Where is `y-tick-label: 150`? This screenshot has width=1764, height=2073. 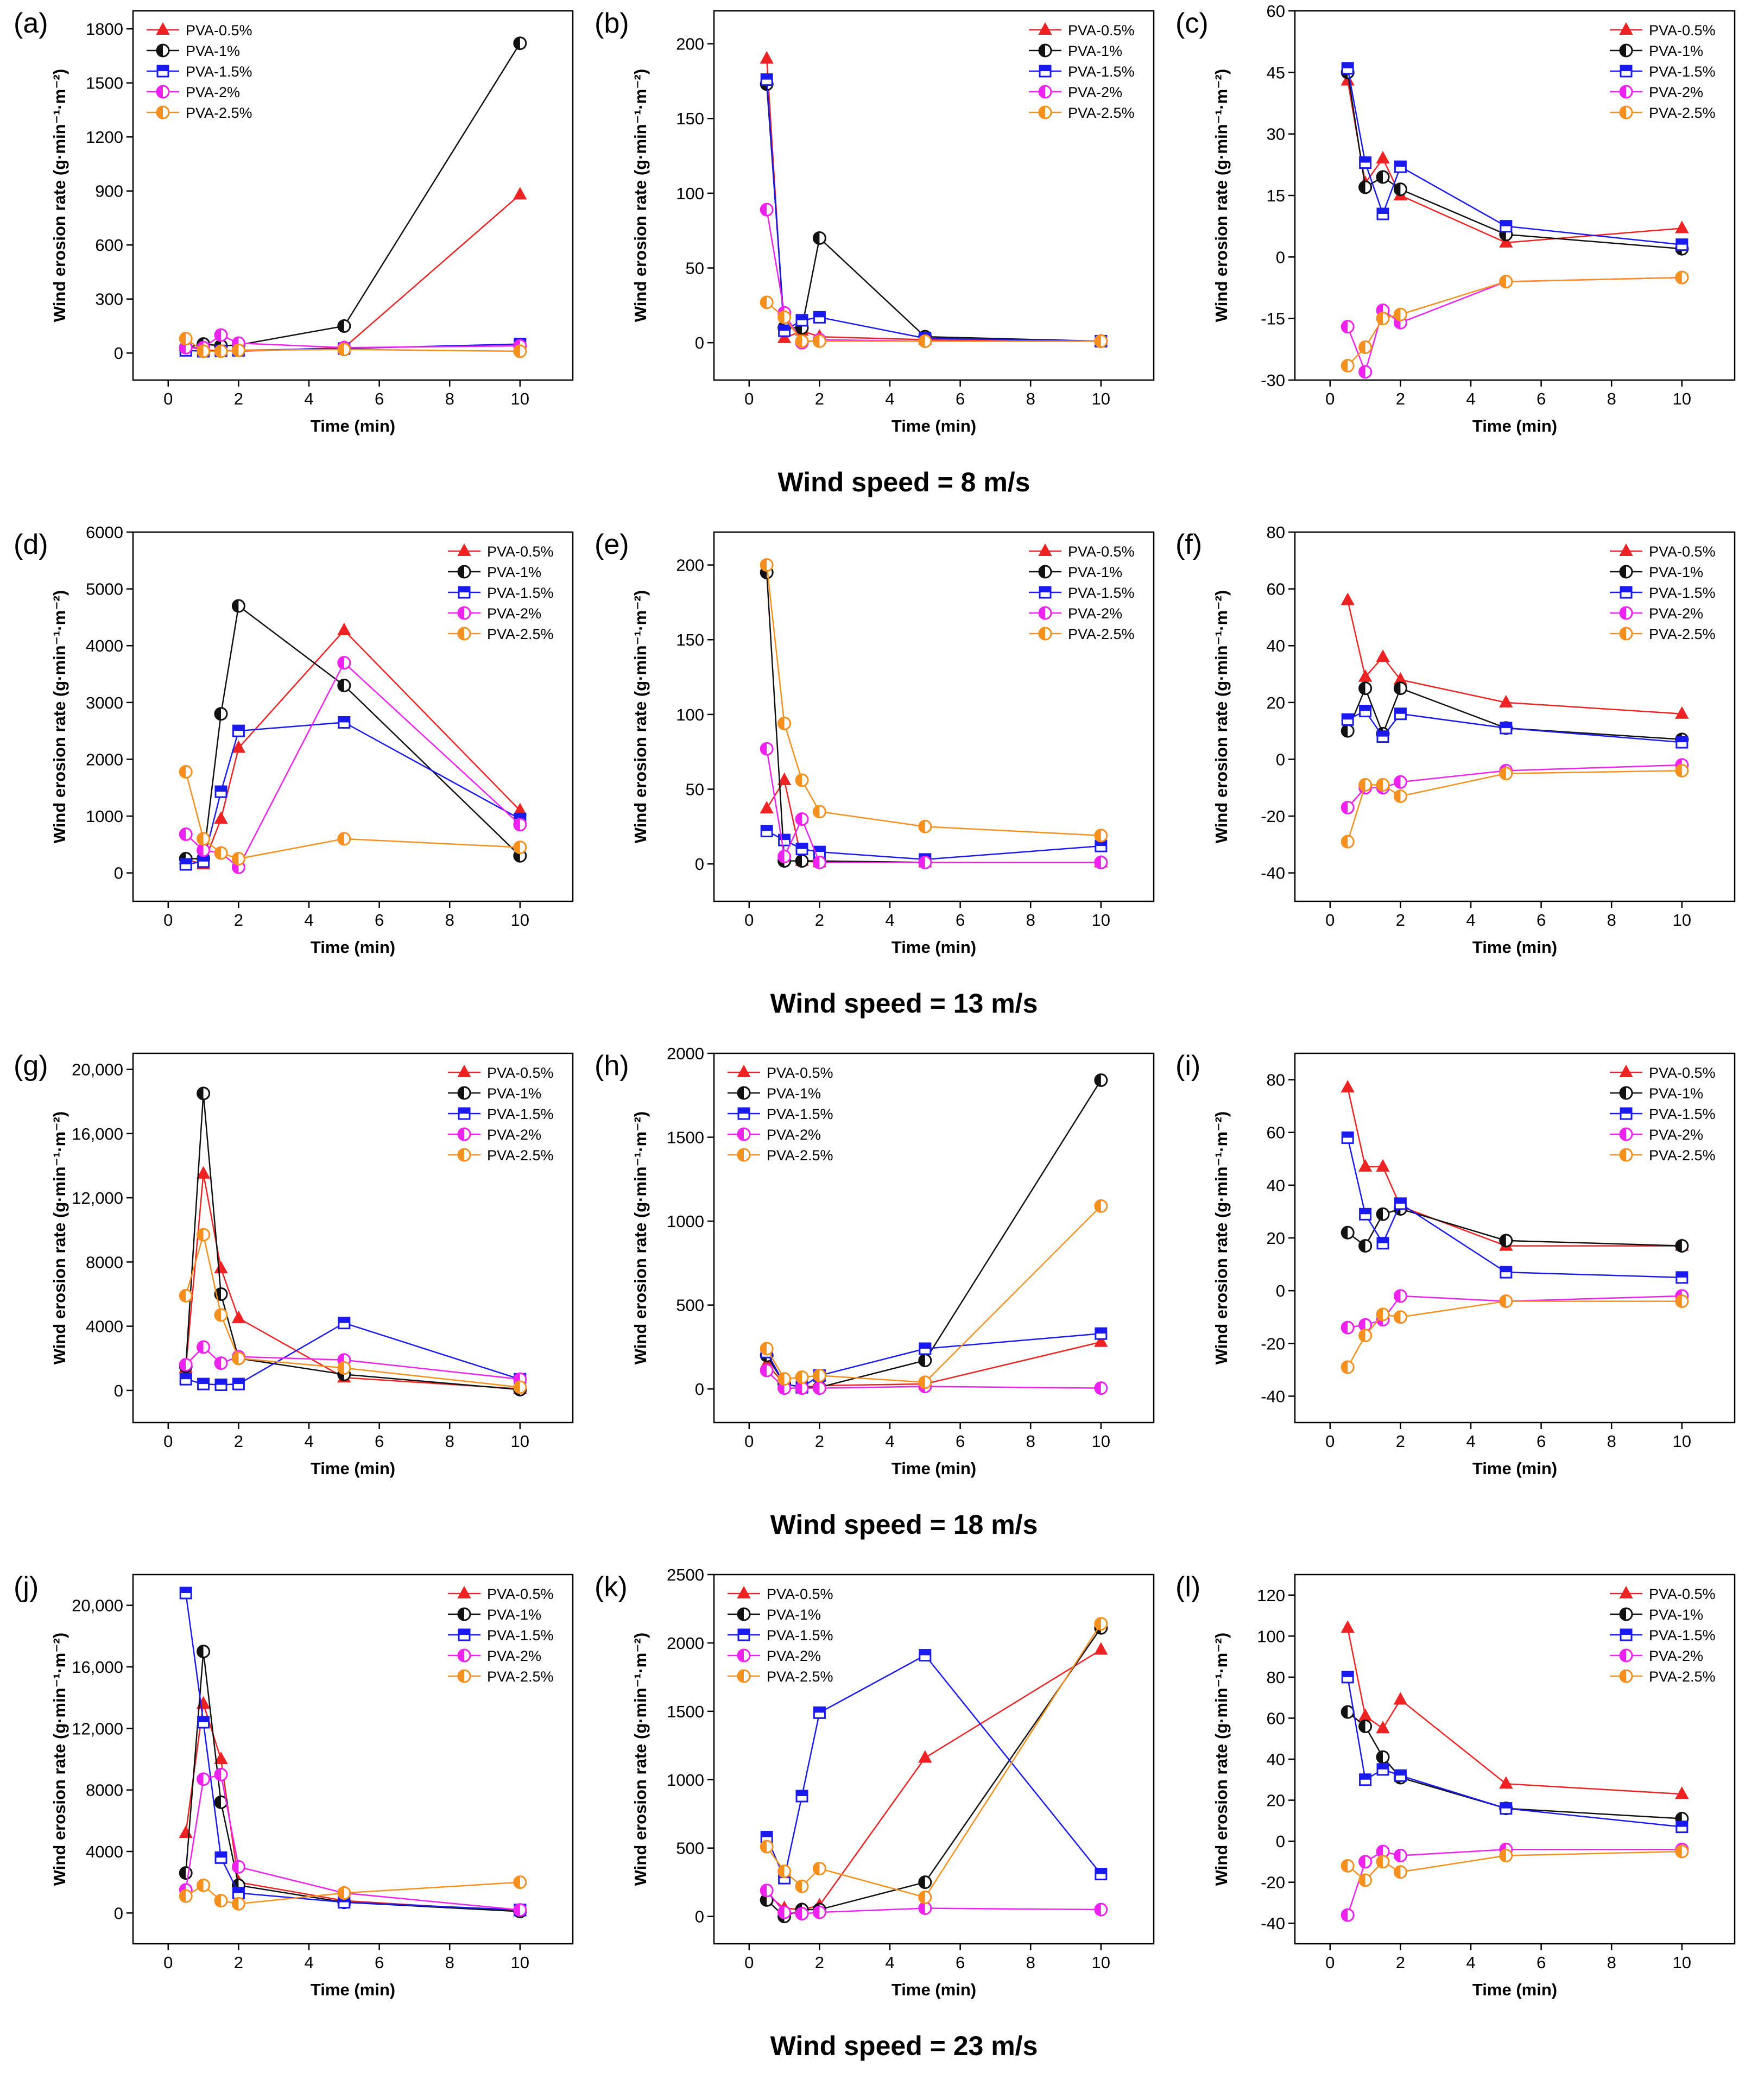 y-tick-label: 150 is located at coordinates (690, 639).